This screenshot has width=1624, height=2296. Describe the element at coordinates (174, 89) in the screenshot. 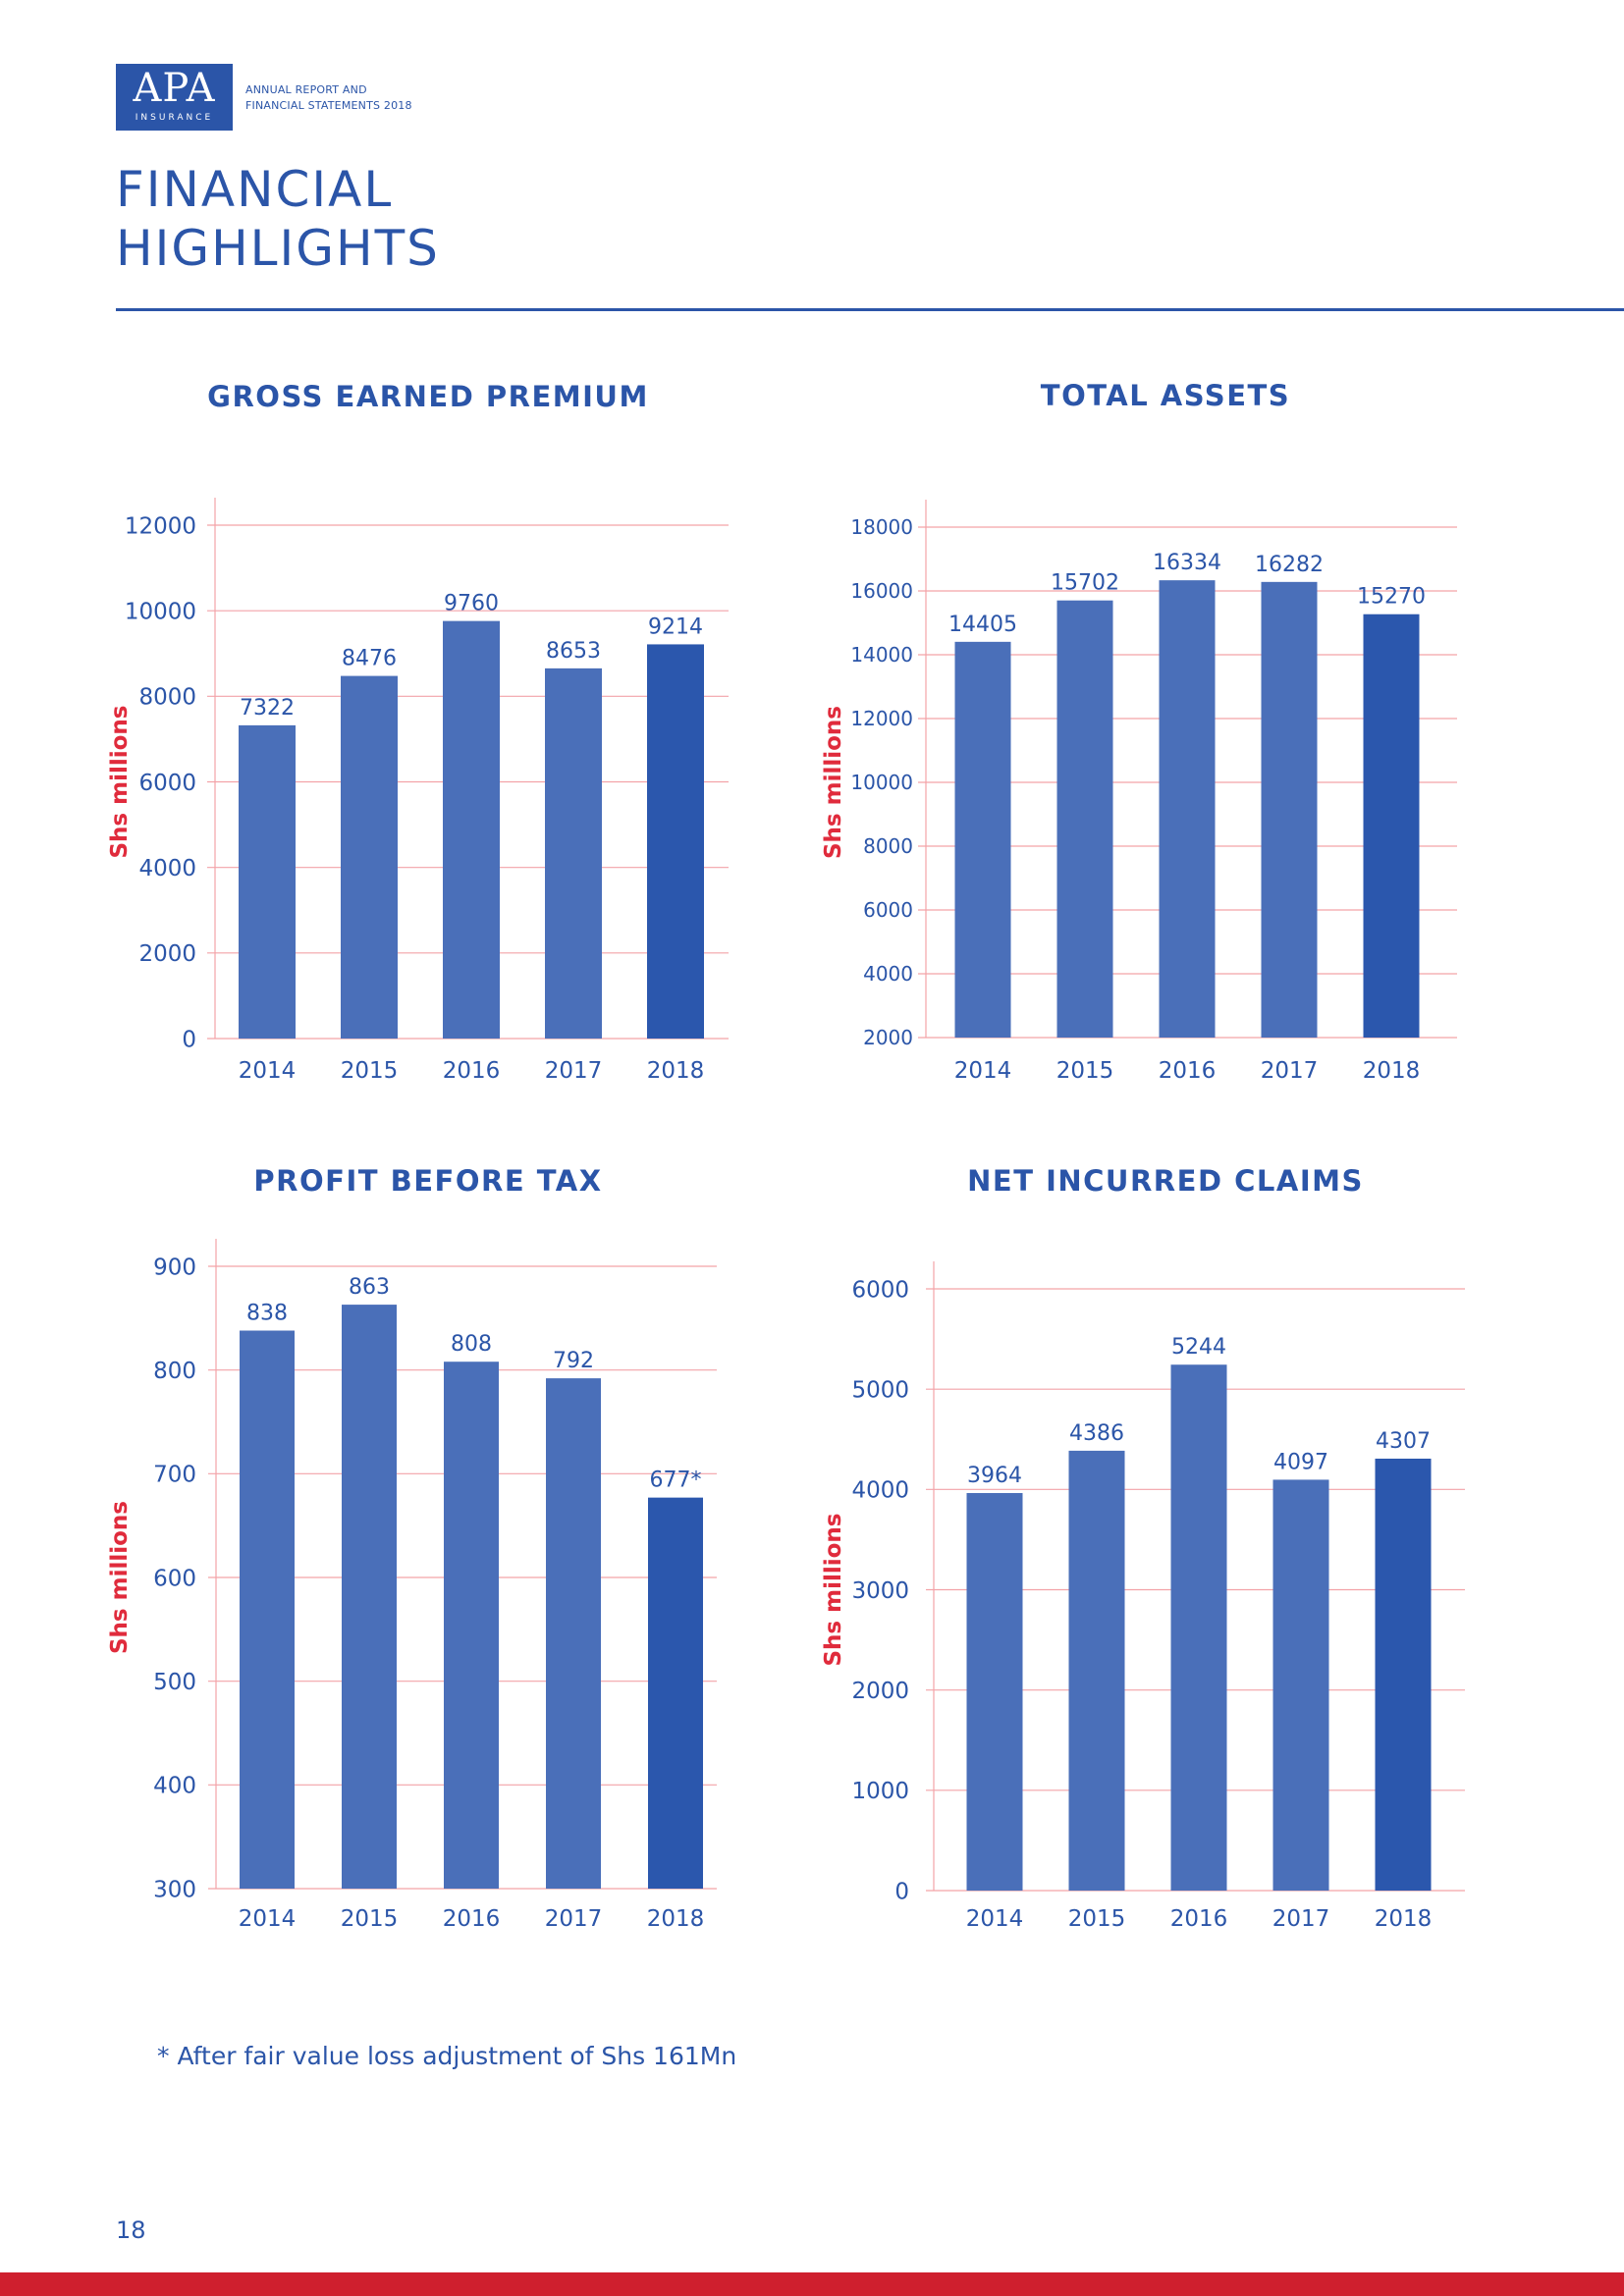

I see `logo-mark: APA` at that location.